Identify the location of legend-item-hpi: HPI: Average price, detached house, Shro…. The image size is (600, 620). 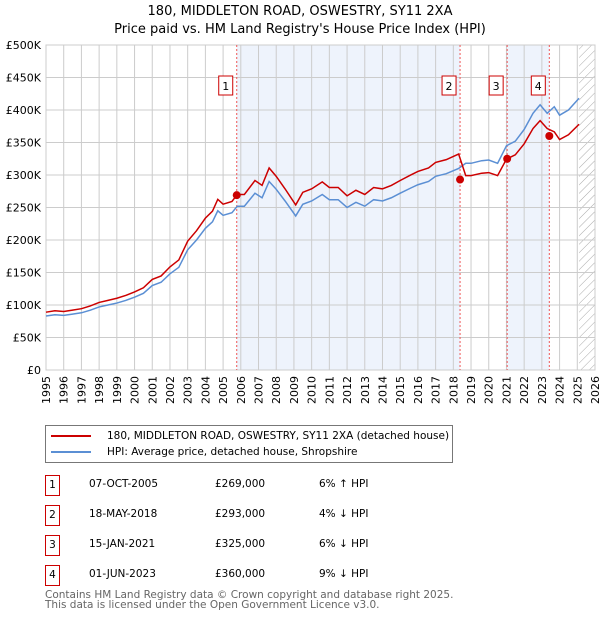
(201, 452).